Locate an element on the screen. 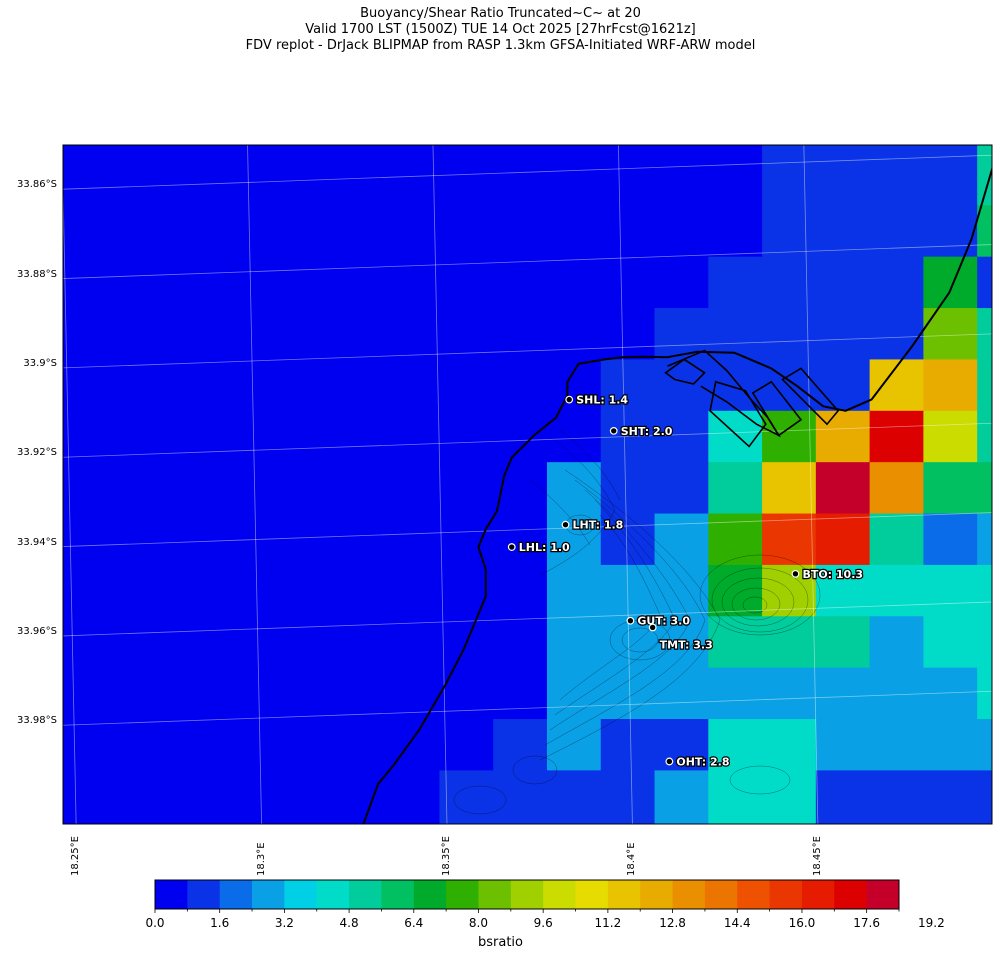  longitude-label: 18.3°E is located at coordinates (261, 859).